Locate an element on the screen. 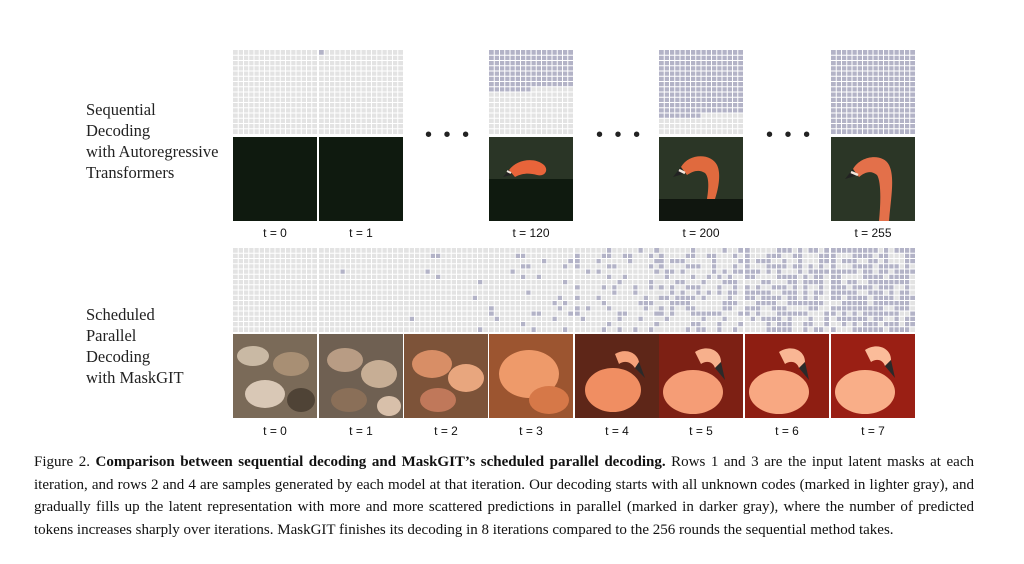  sequential-mask-t255 is located at coordinates (873, 92).